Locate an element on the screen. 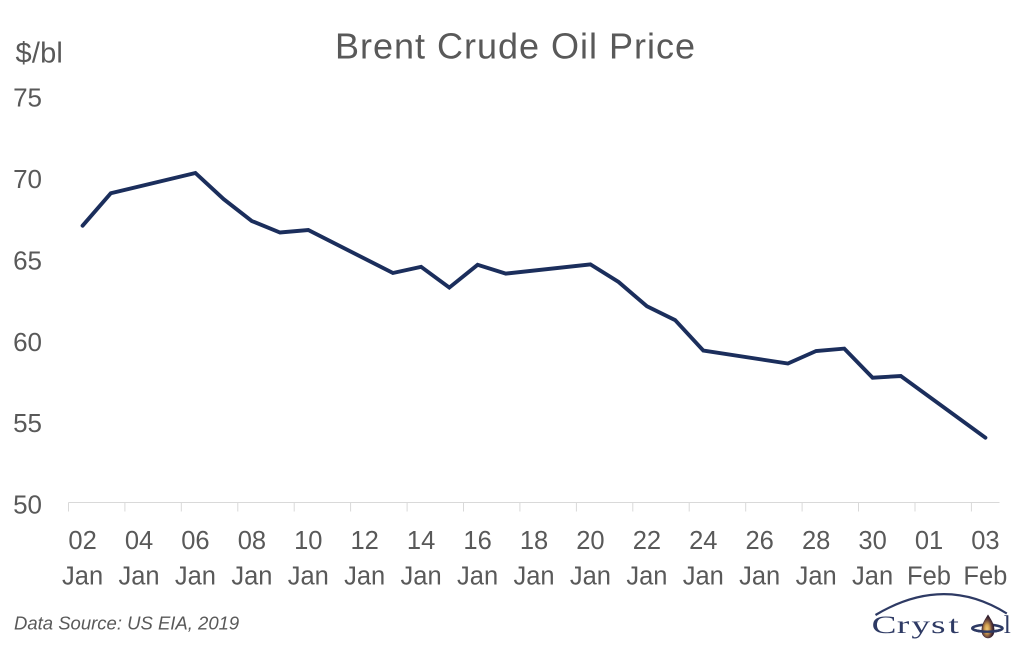  svg-text: $/bl is located at coordinates (40, 54).